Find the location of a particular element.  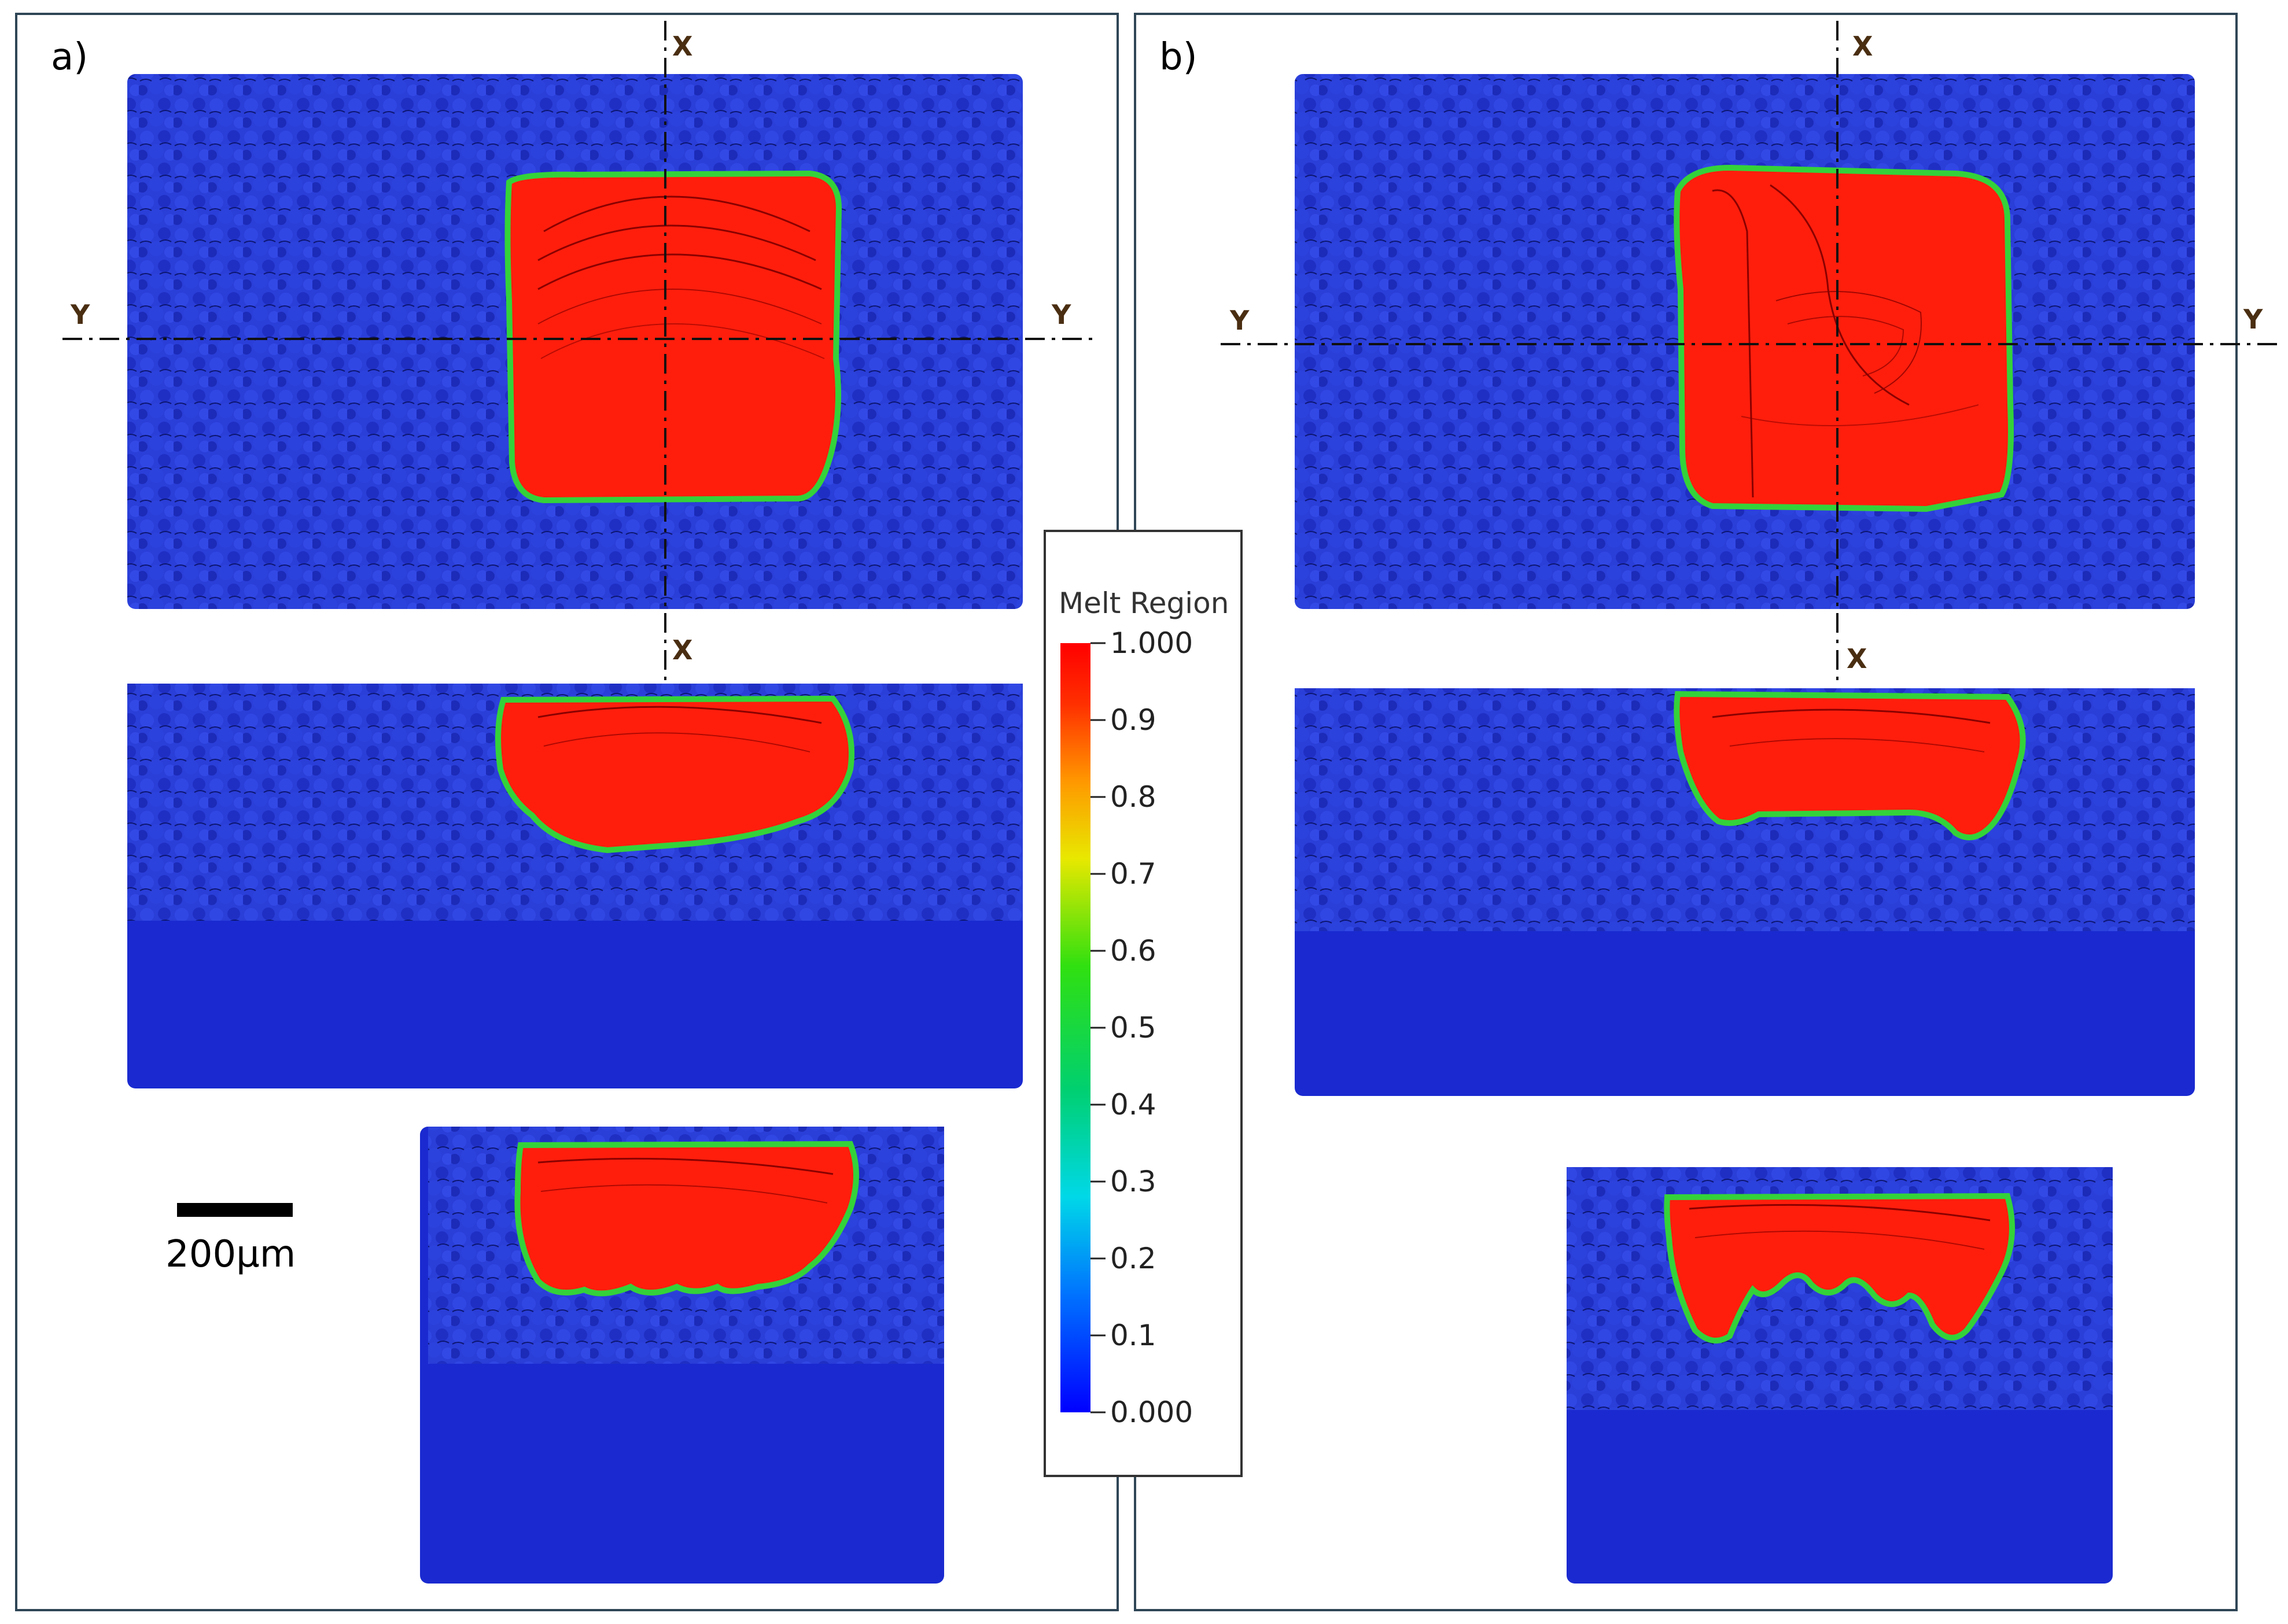

panel-a-section-x is located at coordinates (682, 1355).